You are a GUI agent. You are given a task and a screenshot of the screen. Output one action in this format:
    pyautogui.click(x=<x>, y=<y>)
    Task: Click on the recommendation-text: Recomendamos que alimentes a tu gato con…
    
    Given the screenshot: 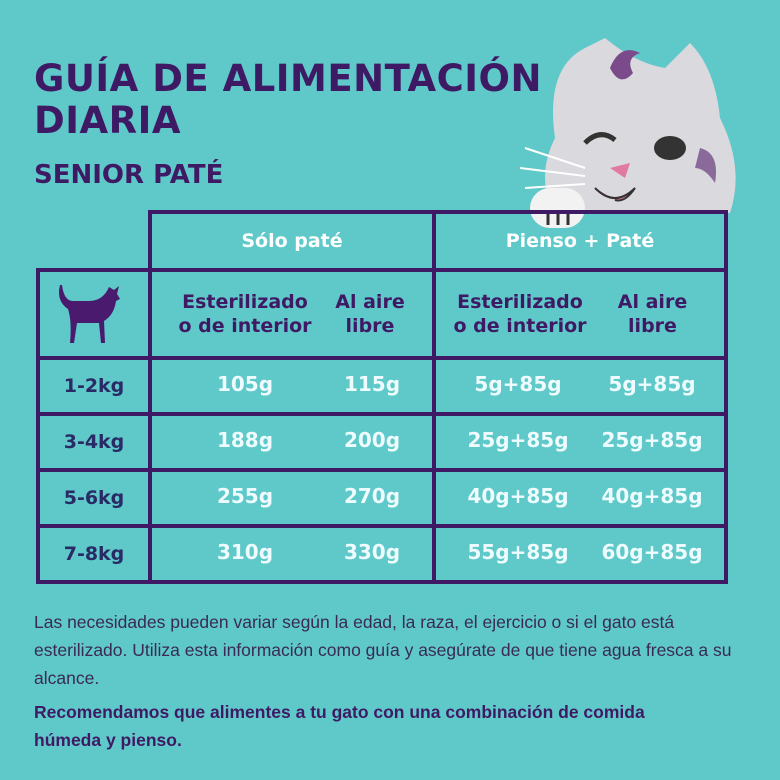 What is the action you would take?
    pyautogui.click(x=339, y=726)
    